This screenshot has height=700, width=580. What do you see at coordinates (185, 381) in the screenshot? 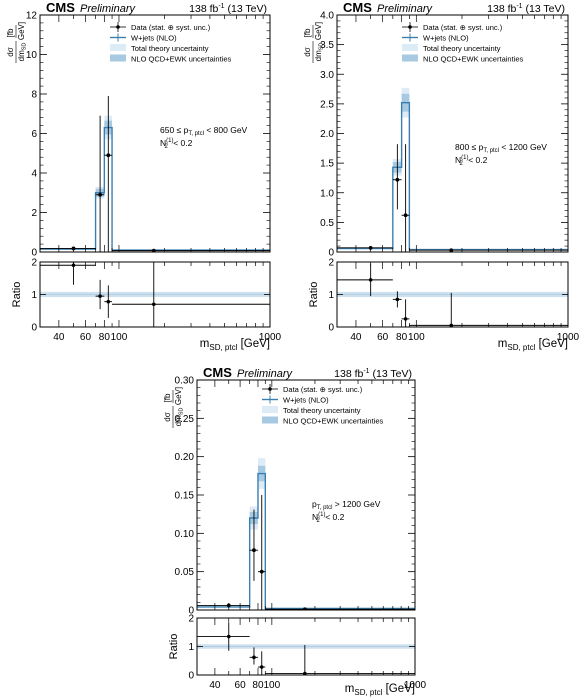
I see `y-tick-label: 0.30` at bounding box center [185, 381].